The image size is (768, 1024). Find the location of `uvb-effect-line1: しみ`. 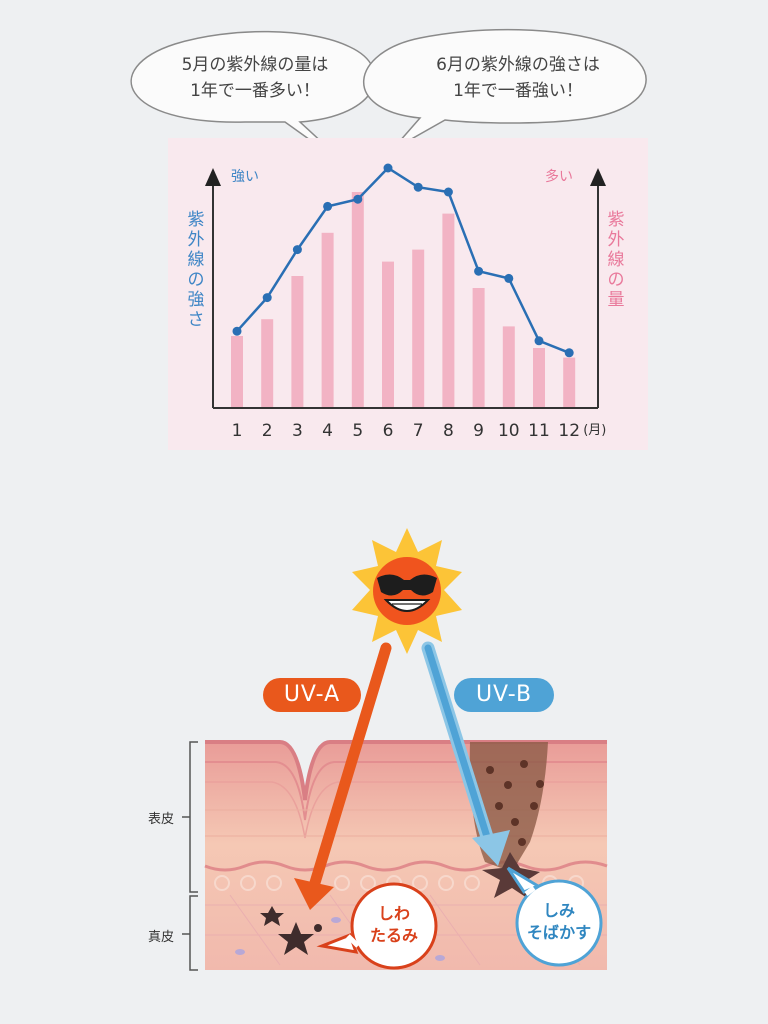

uvb-effect-line1: しみ is located at coordinates (558, 910).